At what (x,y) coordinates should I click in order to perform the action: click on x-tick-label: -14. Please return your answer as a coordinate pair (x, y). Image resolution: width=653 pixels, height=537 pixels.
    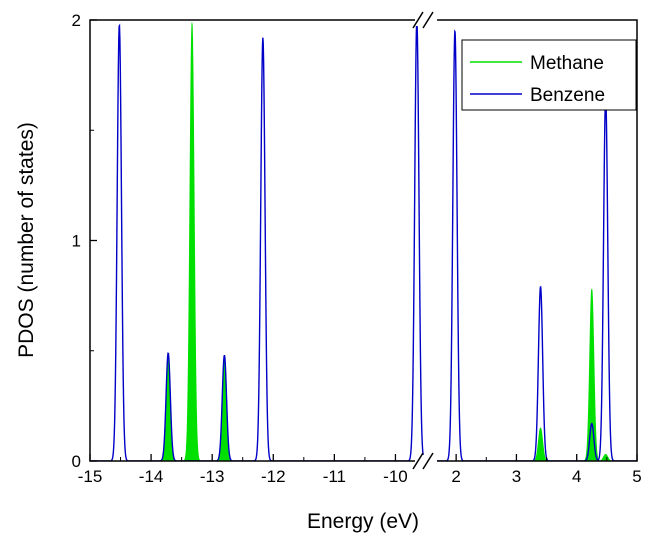
    Looking at the image, I should click on (151, 476).